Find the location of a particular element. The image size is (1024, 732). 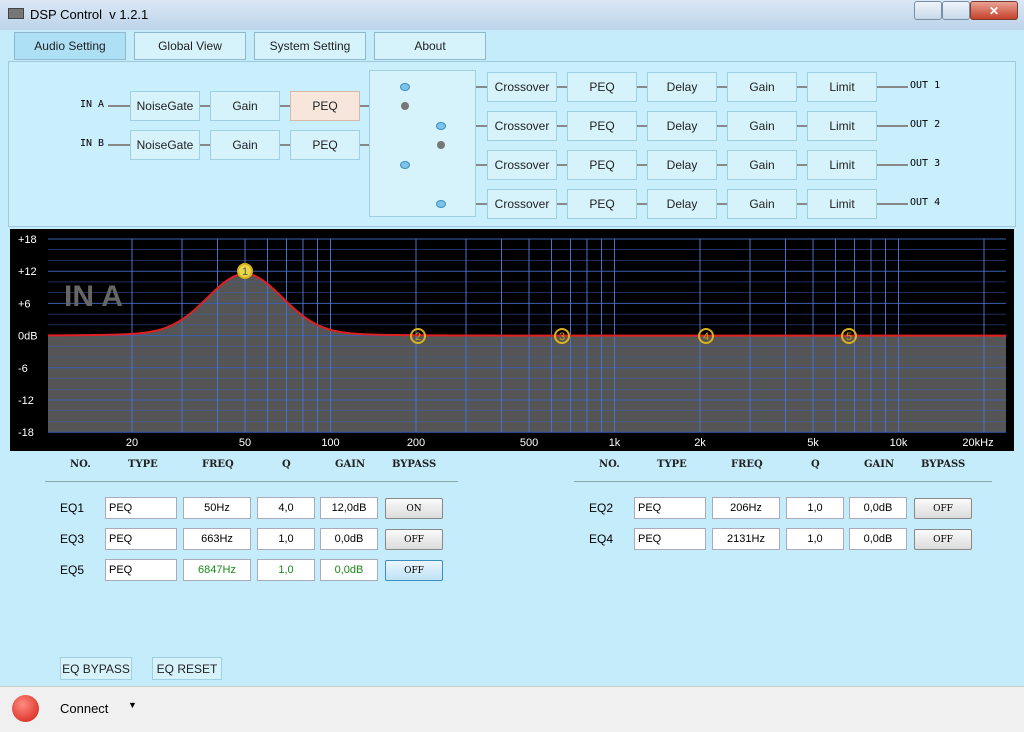

bypass-button: ON is located at coordinates (414, 508).